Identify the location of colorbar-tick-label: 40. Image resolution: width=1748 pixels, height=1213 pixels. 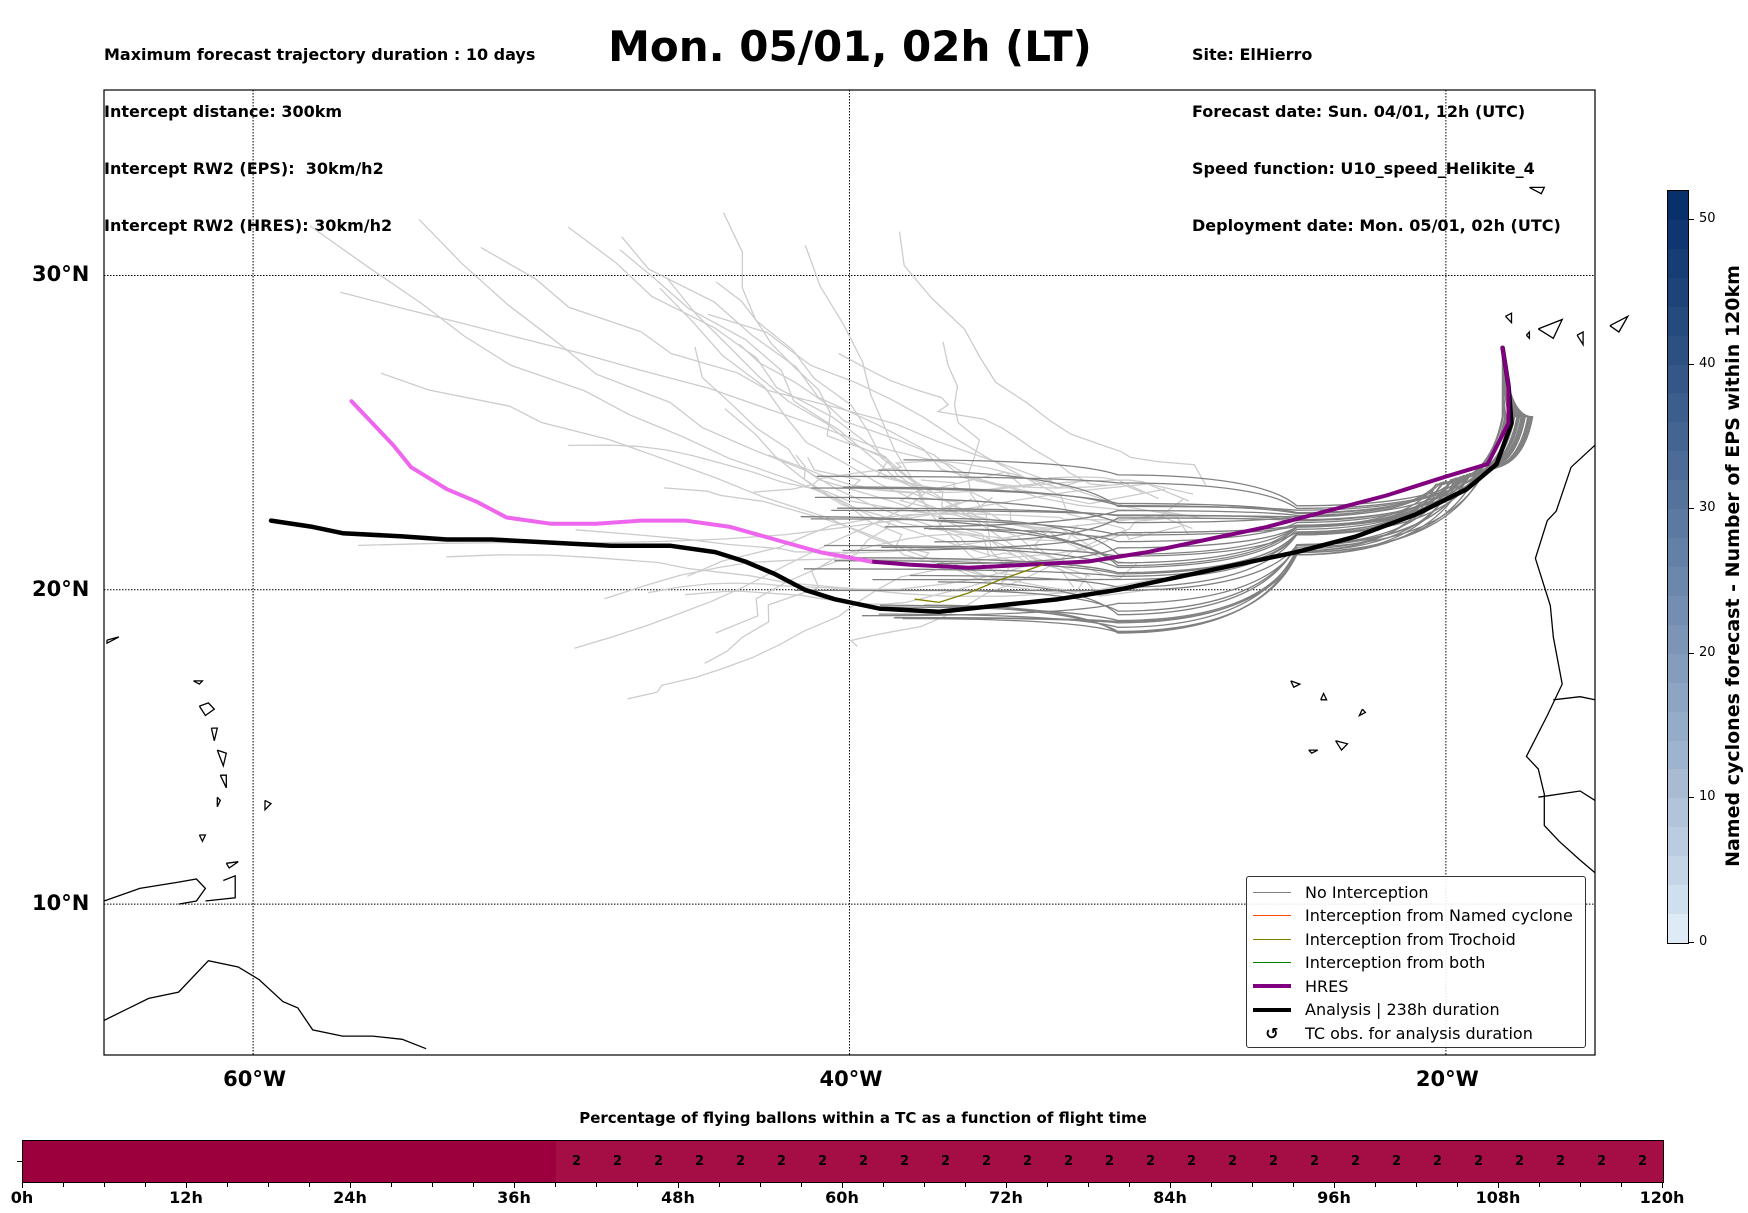
(1707, 363).